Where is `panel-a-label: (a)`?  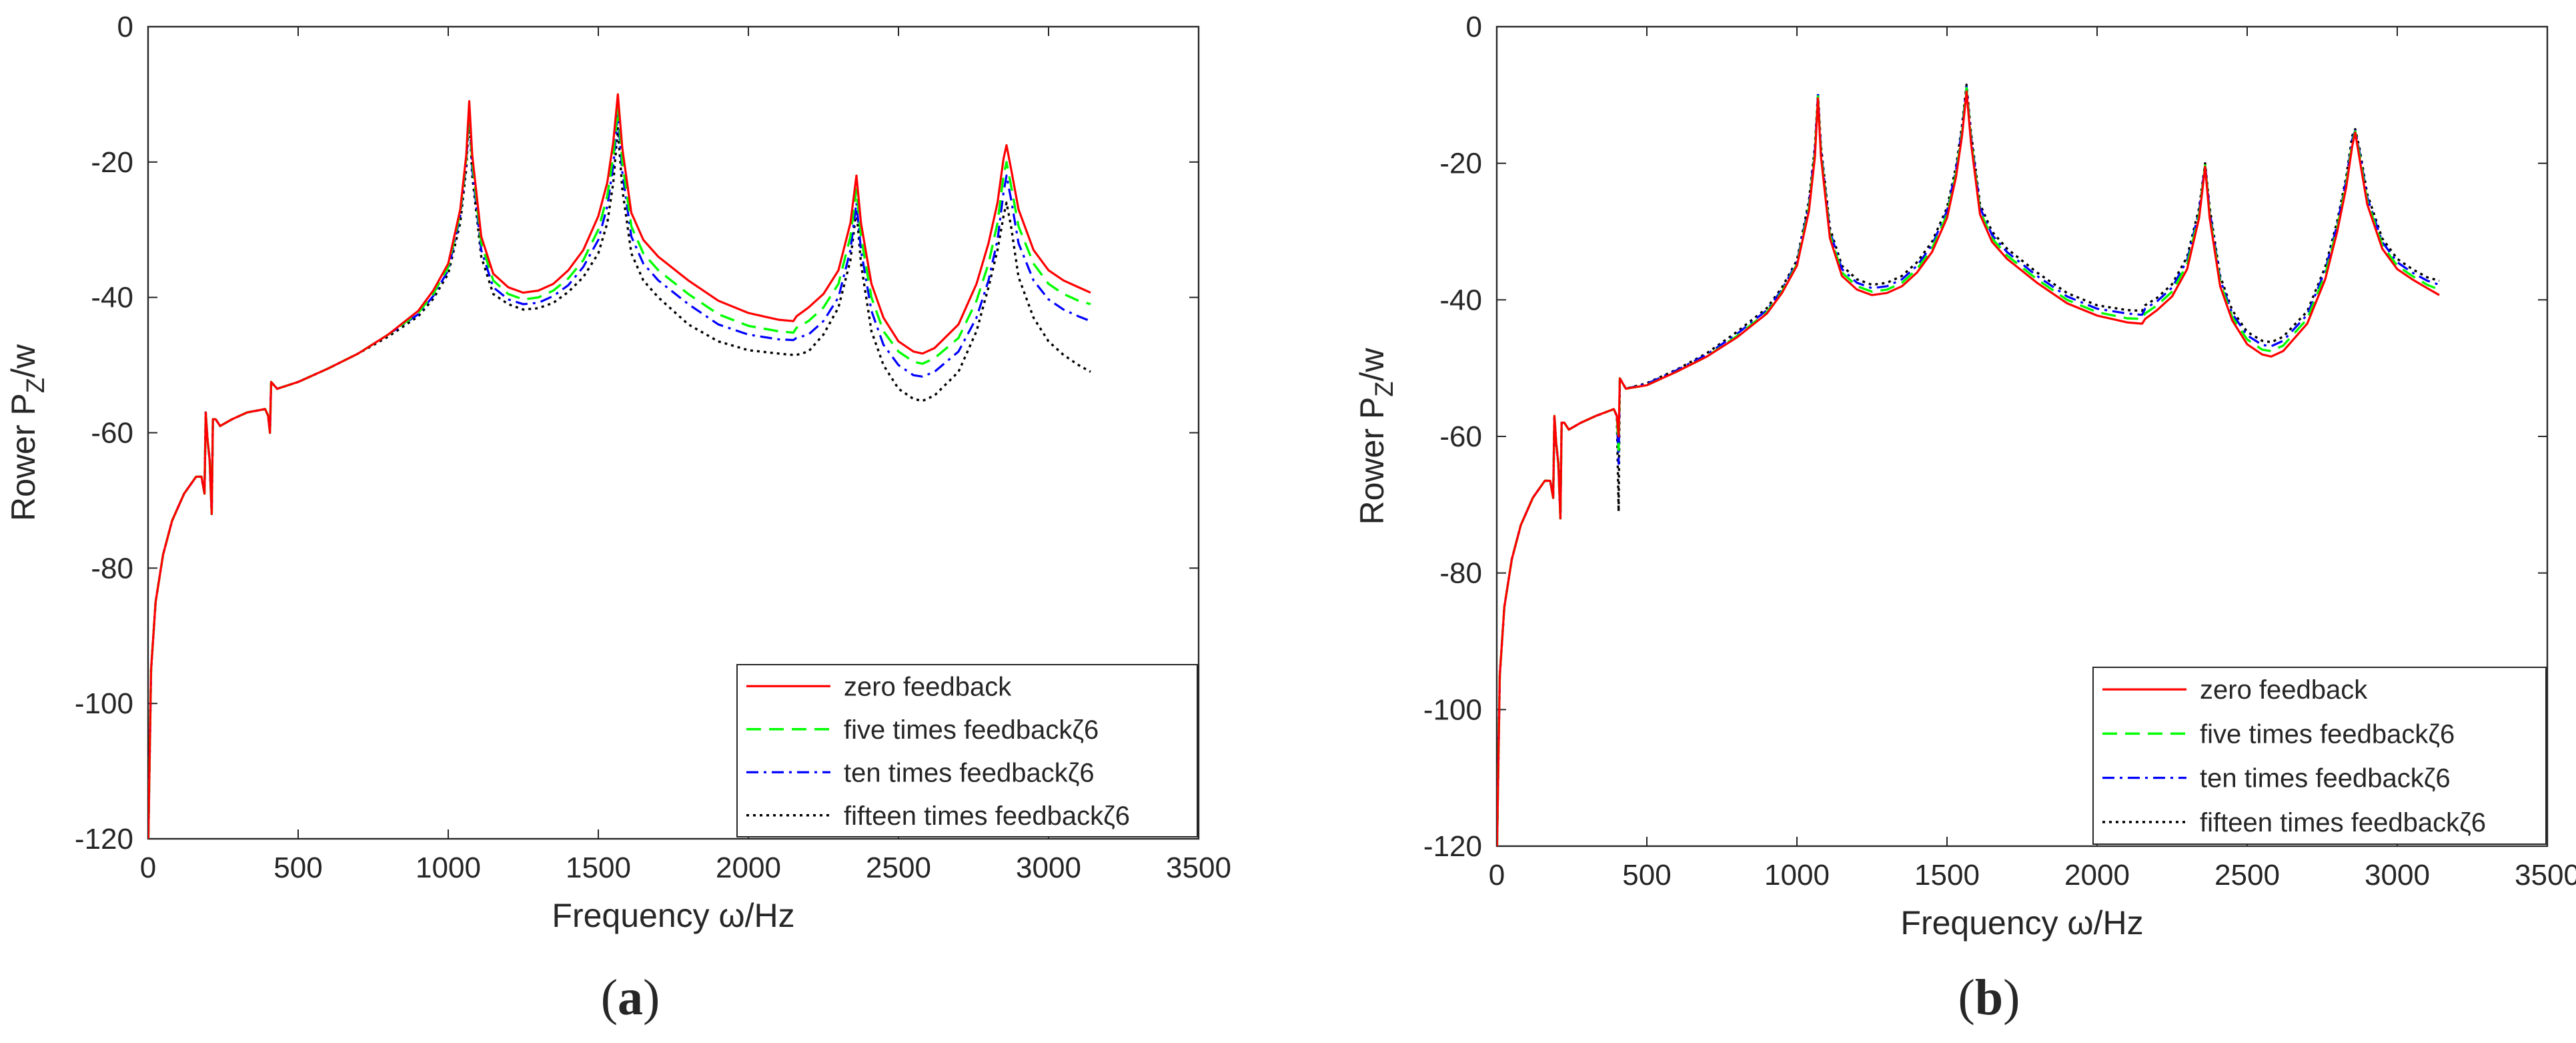
panel-a-label: (a) is located at coordinates (630, 998).